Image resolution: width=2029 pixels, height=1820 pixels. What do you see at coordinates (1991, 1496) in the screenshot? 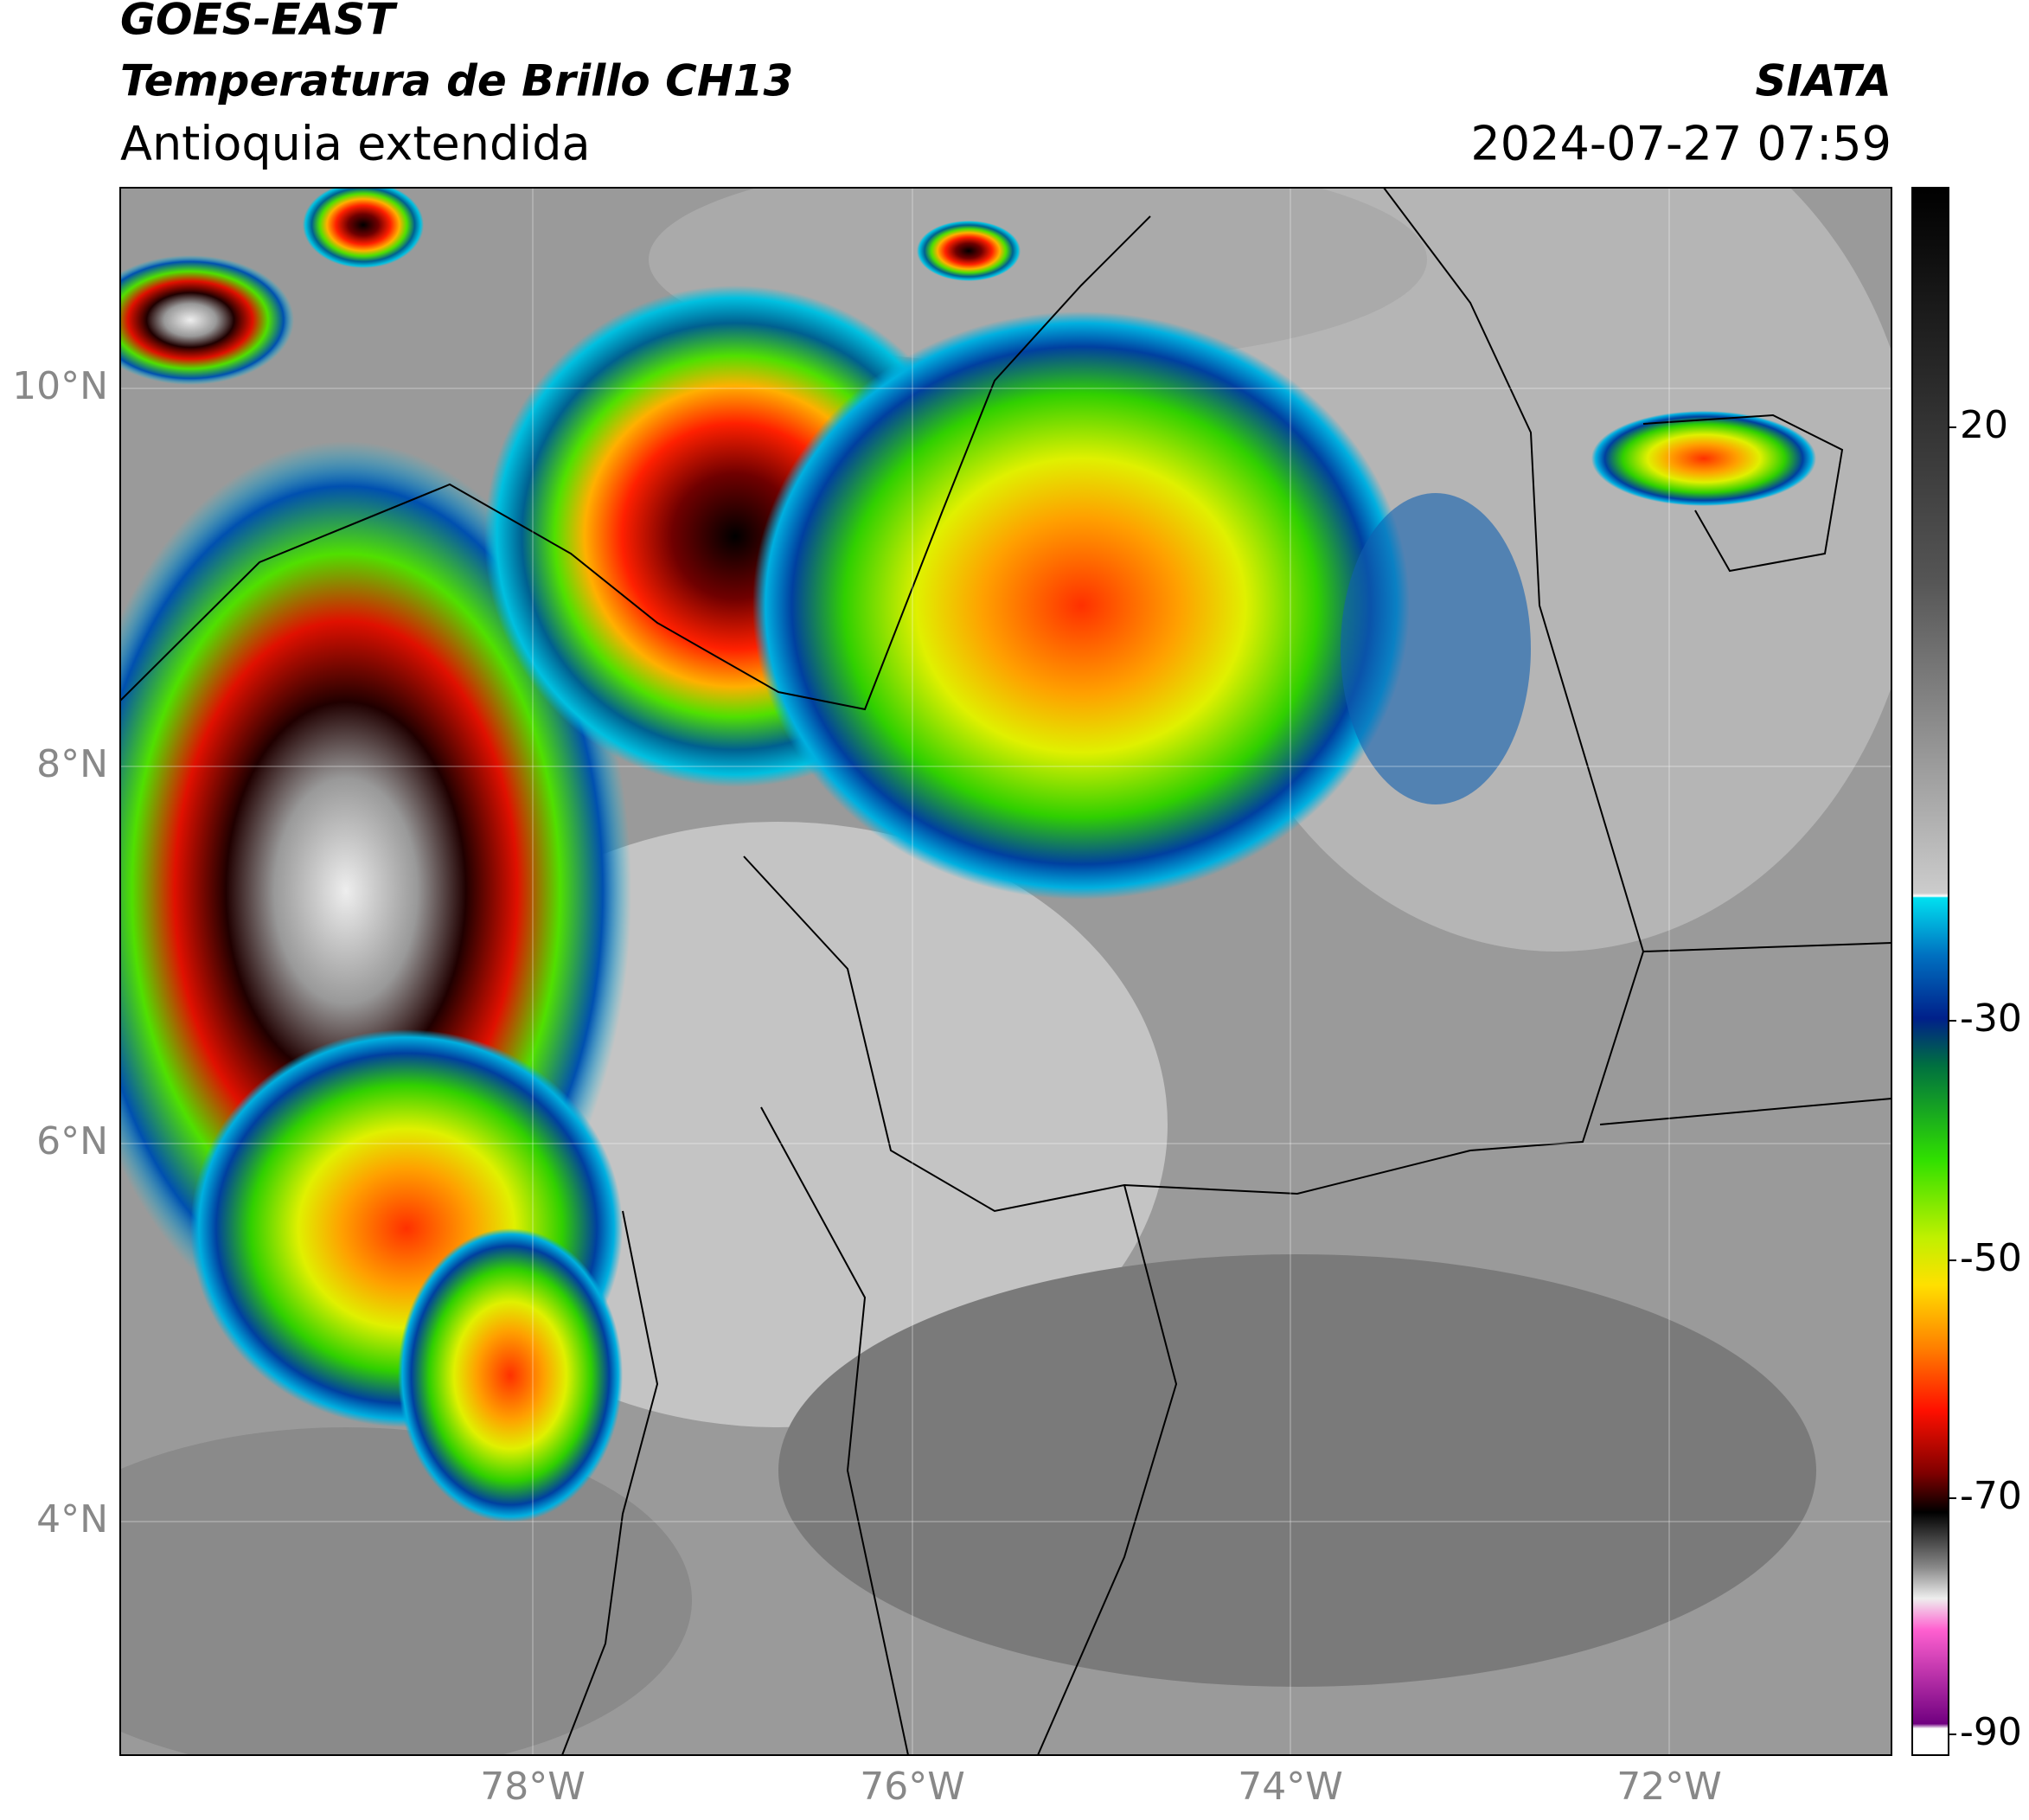
I see `colorbar-tick-label: -70` at bounding box center [1991, 1496].